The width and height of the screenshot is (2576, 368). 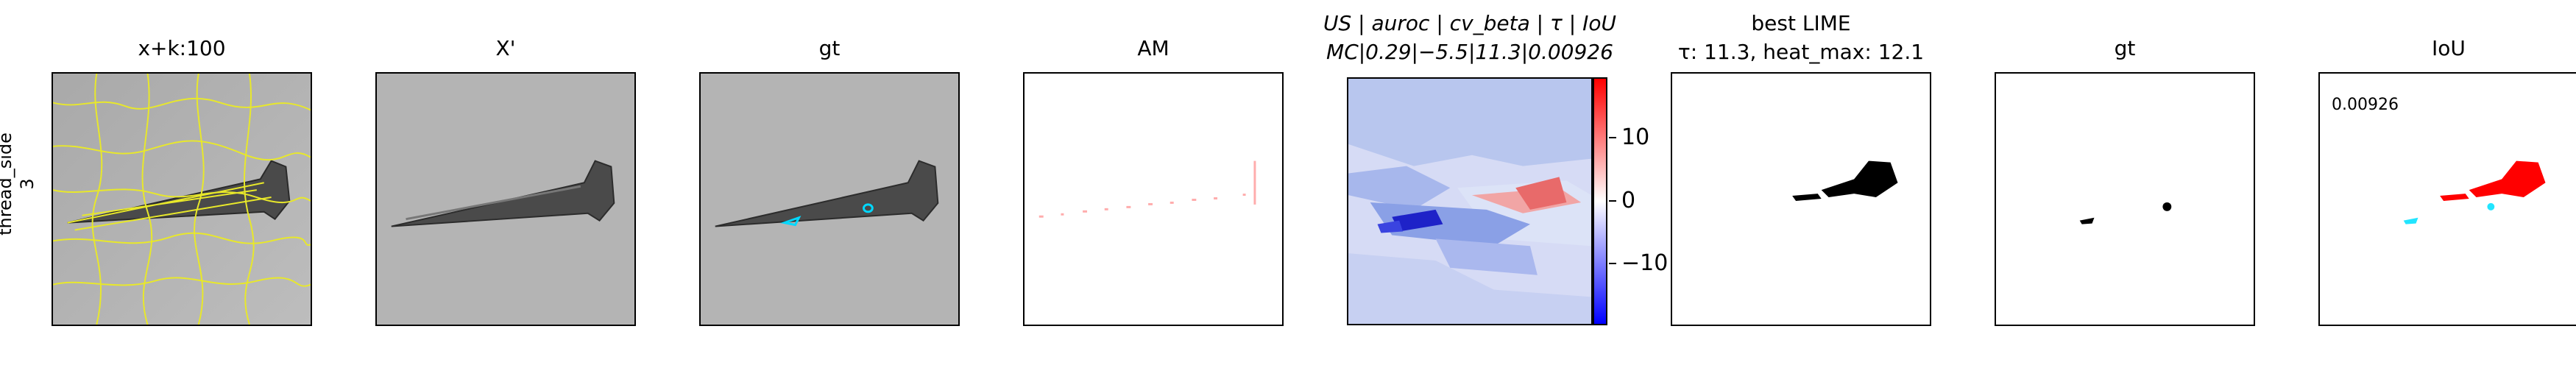 I want to click on panel-gt: gt, so click(x=830, y=184).